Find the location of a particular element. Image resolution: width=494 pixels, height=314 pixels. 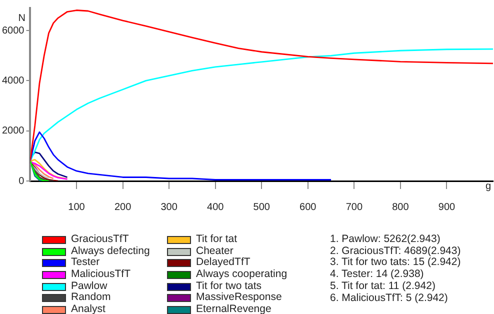

legend-label: Pawlow is located at coordinates (89, 286).